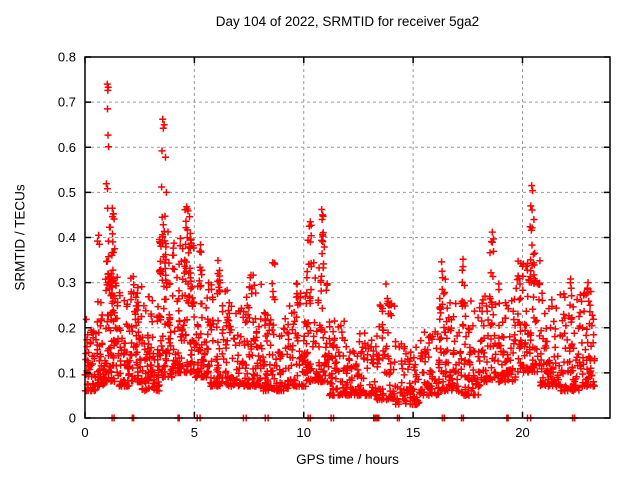 The image size is (640, 480). I want to click on y-tick-label: 0.5, so click(67, 192).